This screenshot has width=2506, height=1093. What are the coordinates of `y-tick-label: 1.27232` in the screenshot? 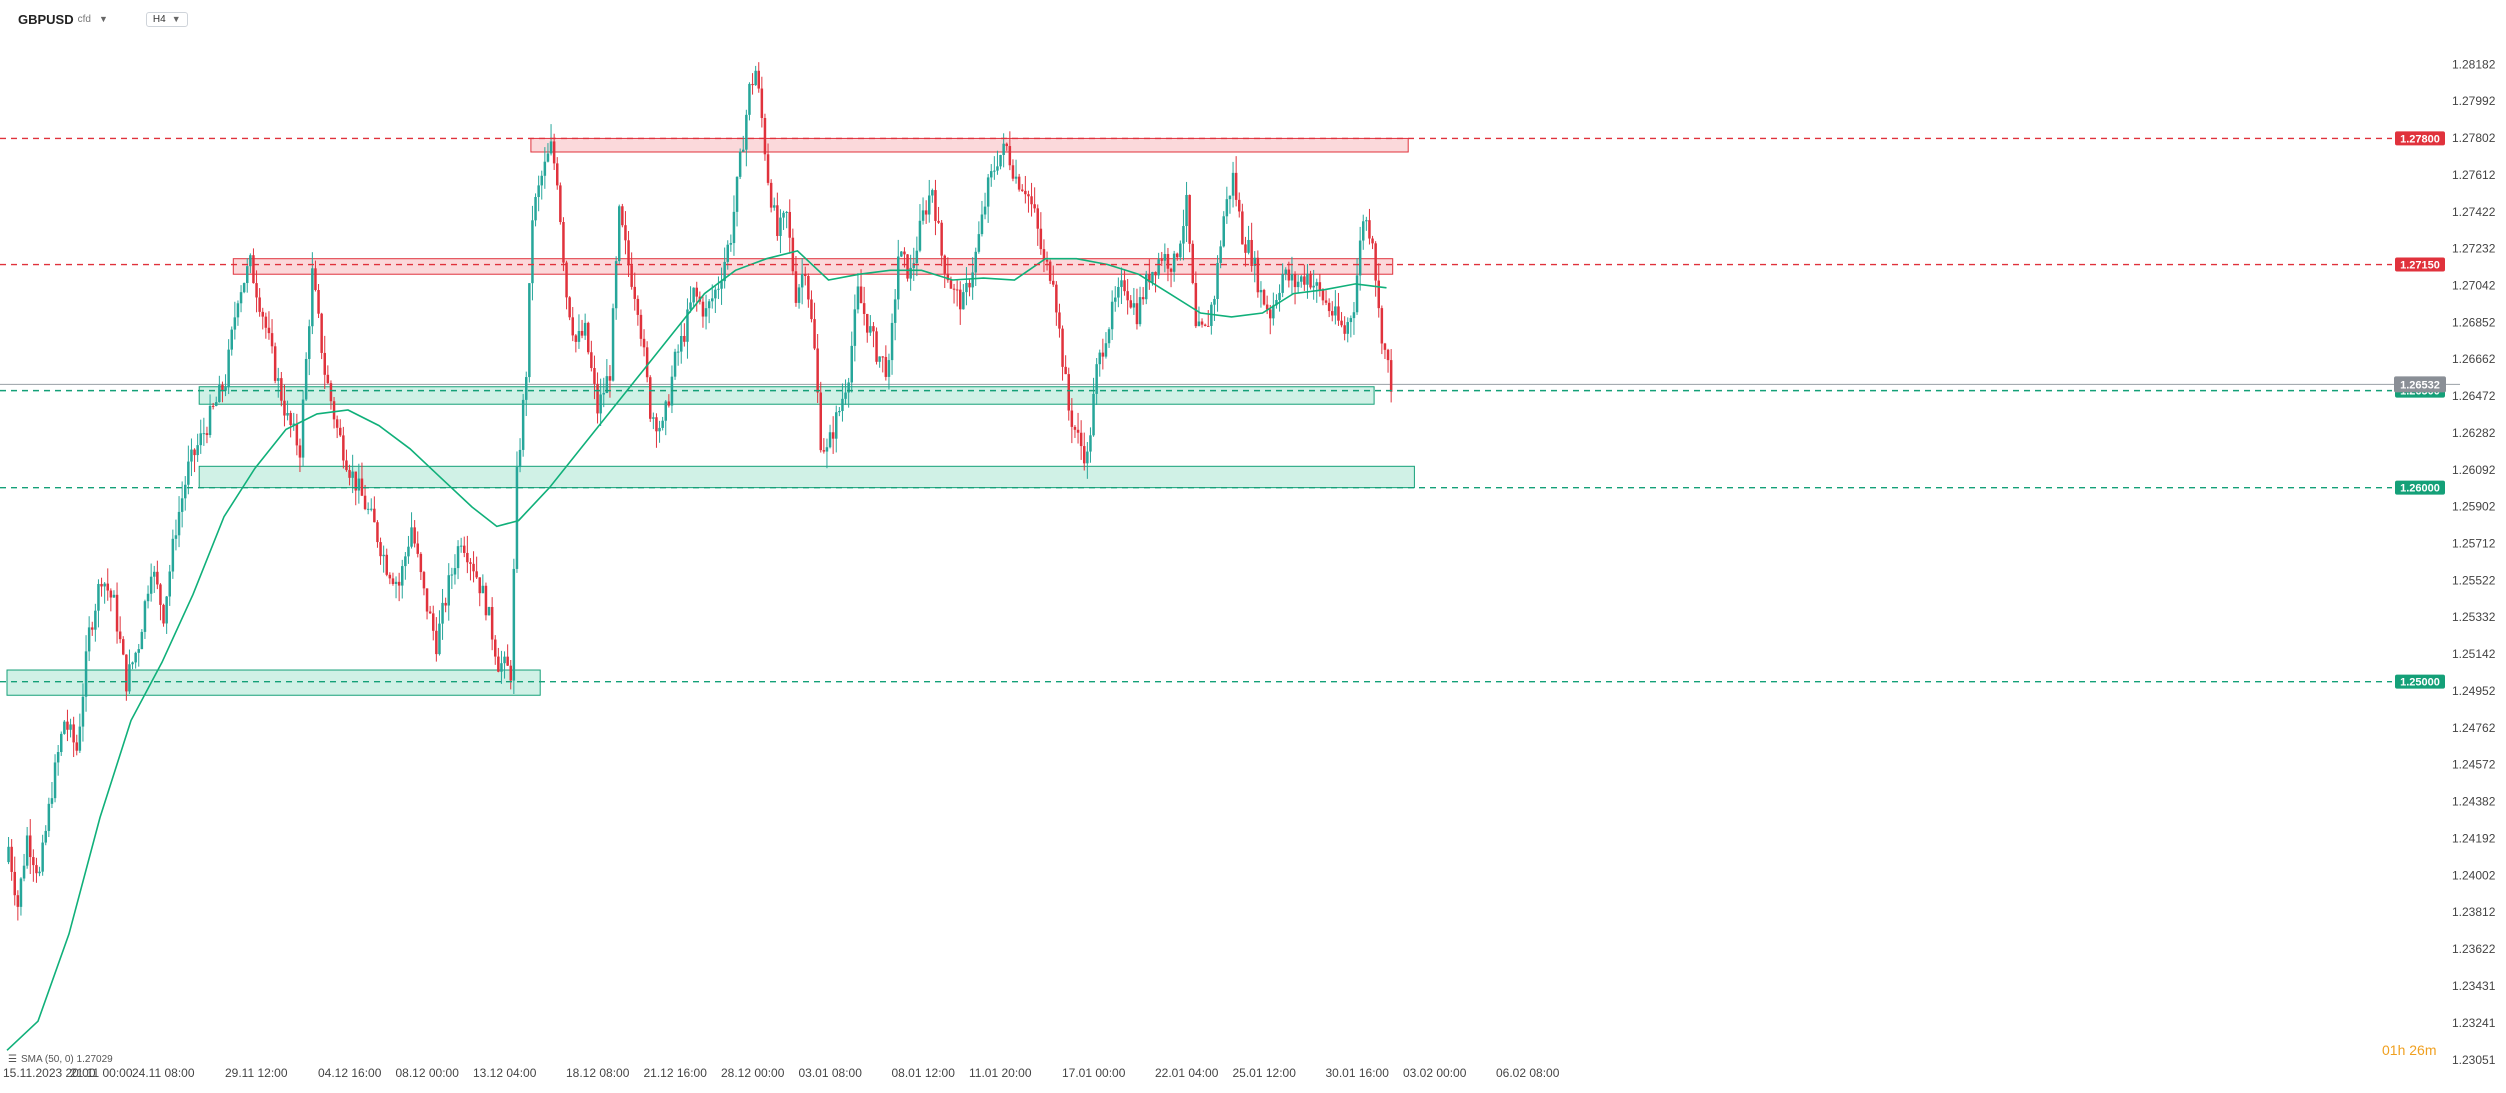 It's located at (2474, 249).